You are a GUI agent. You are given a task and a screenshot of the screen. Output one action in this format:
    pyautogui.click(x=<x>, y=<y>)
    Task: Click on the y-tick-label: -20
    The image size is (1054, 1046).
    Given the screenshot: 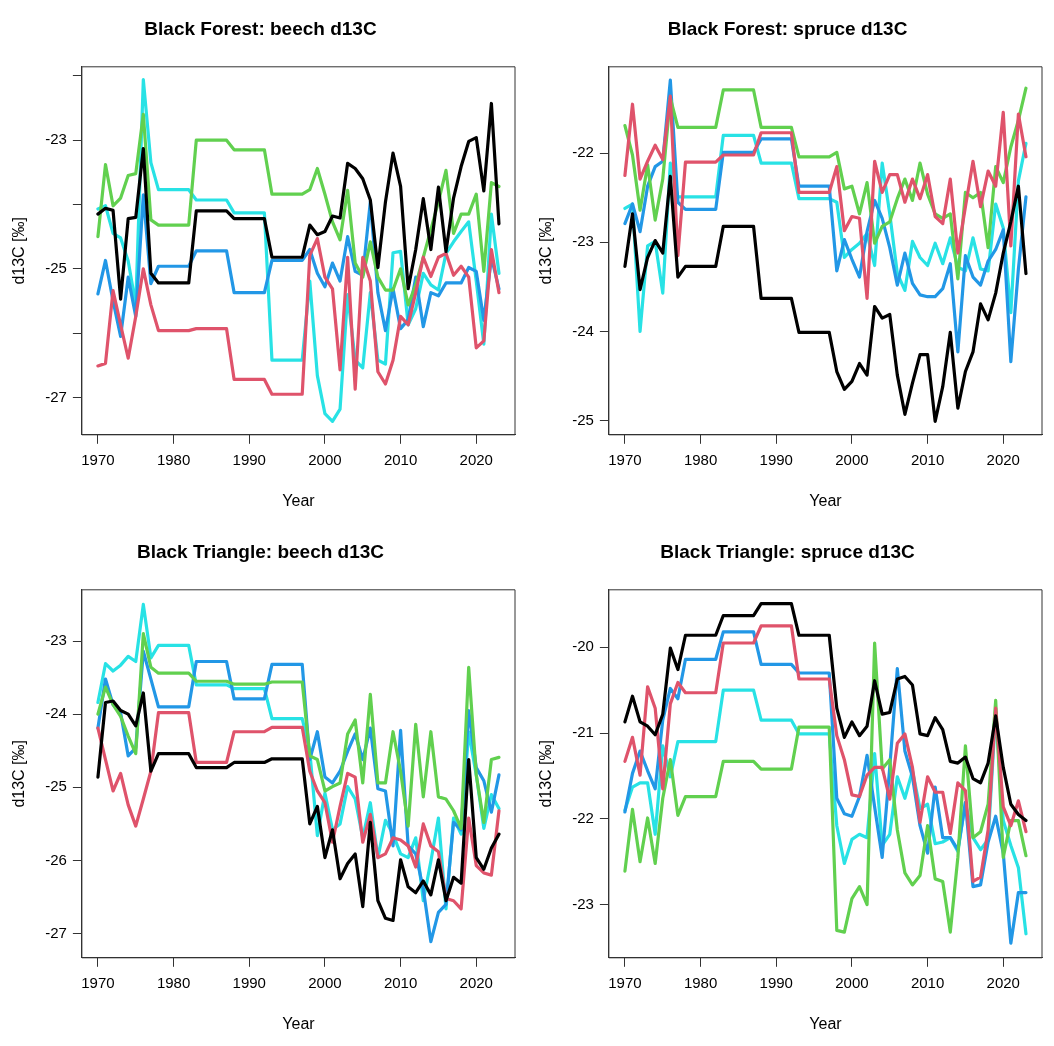 What is the action you would take?
    pyautogui.click(x=583, y=646)
    